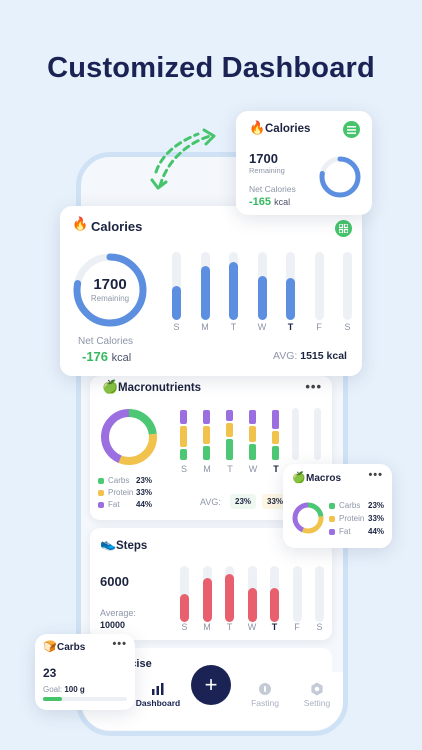 The image size is (422, 750). I want to click on swap-arrow-icon, so click(183, 159).